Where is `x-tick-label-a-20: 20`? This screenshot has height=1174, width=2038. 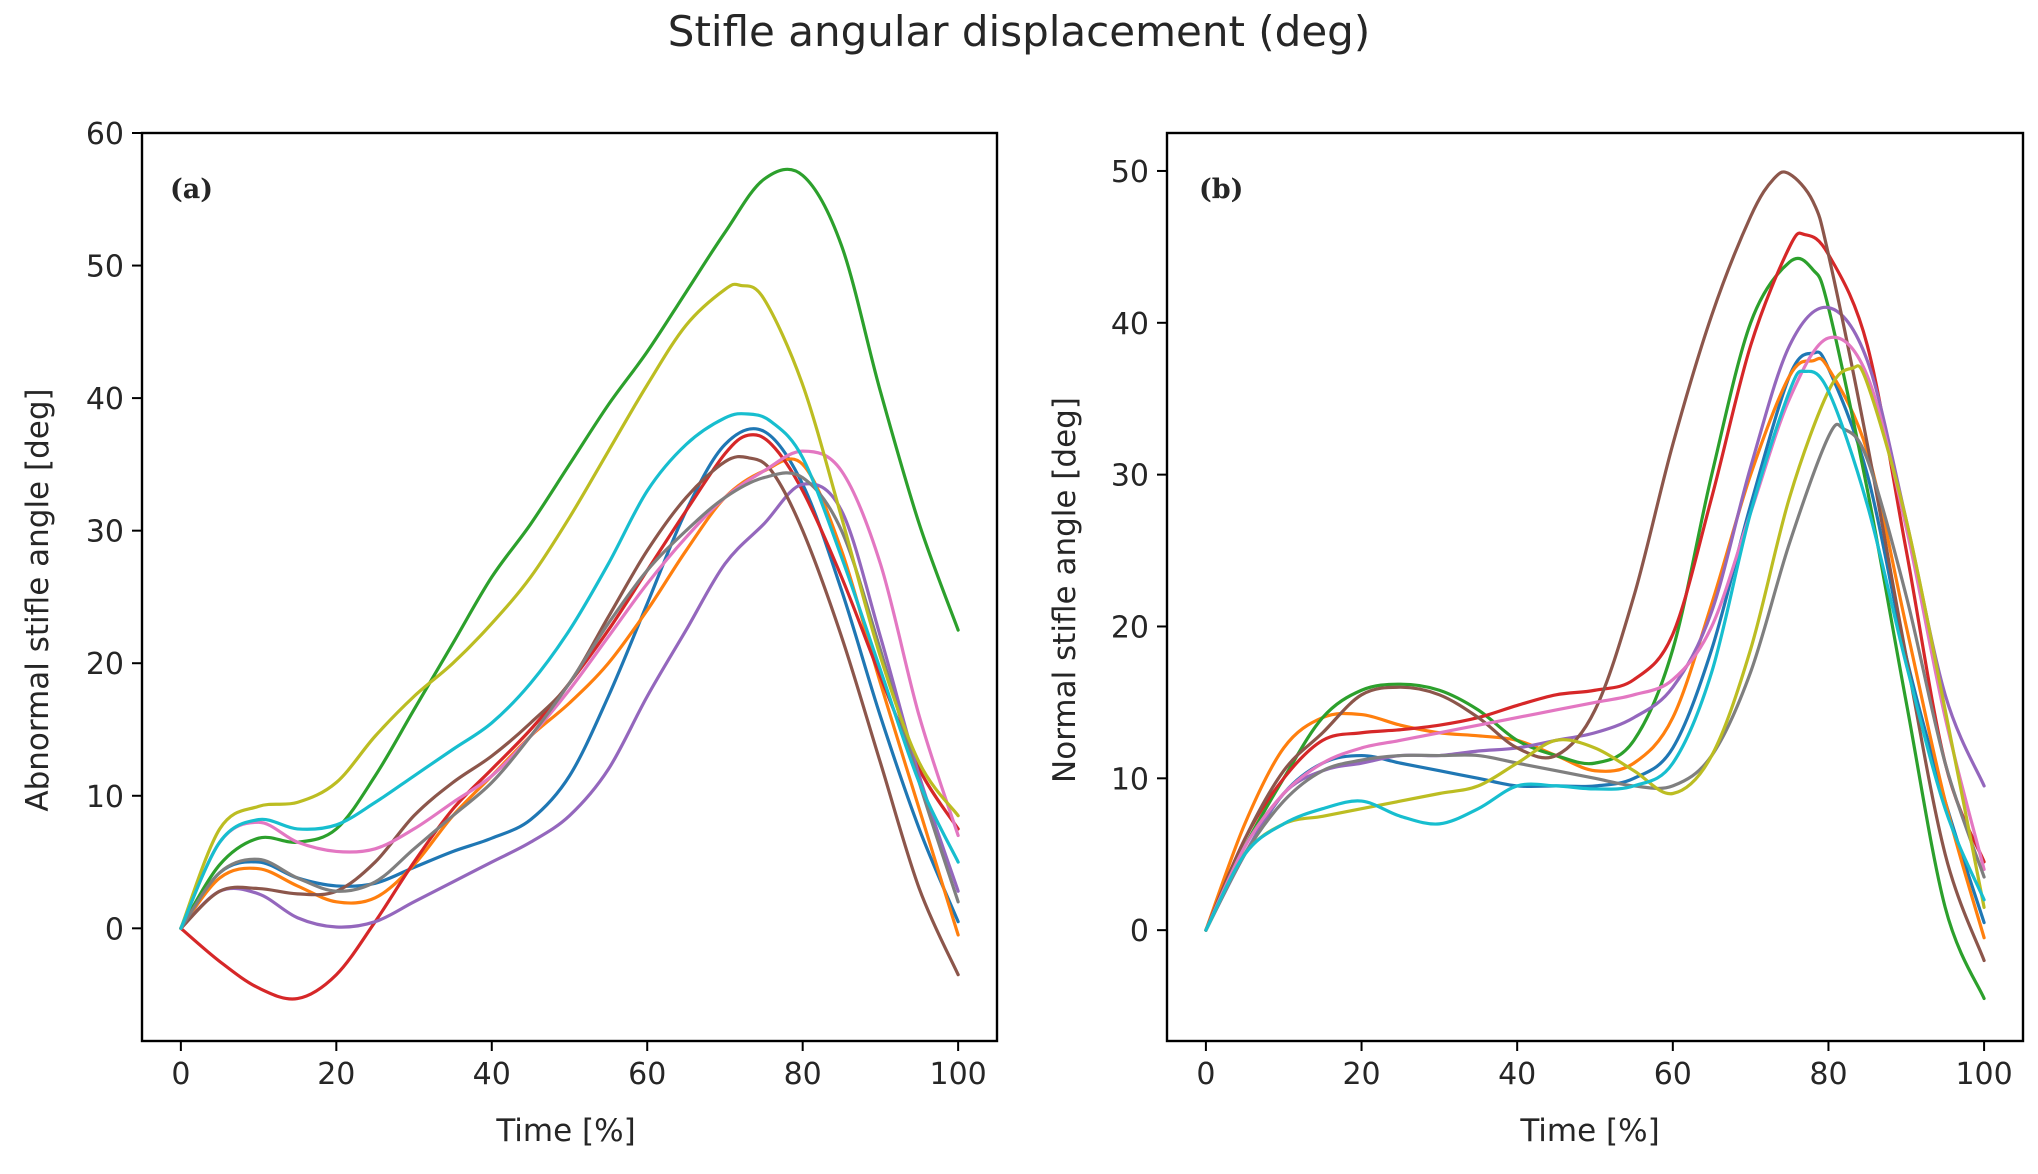 x-tick-label-a-20: 20 is located at coordinates (336, 1074).